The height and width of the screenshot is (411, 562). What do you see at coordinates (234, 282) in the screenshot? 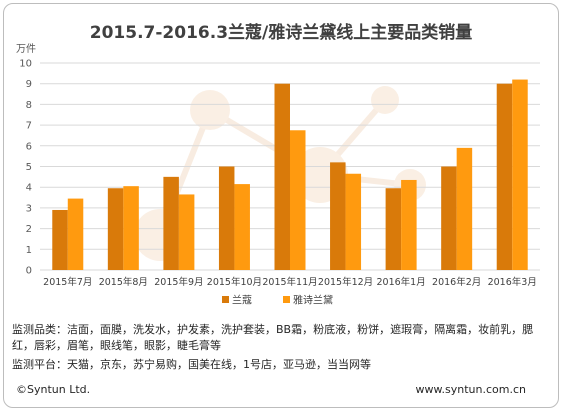
I see `x-tick-label: 2015年10月` at bounding box center [234, 282].